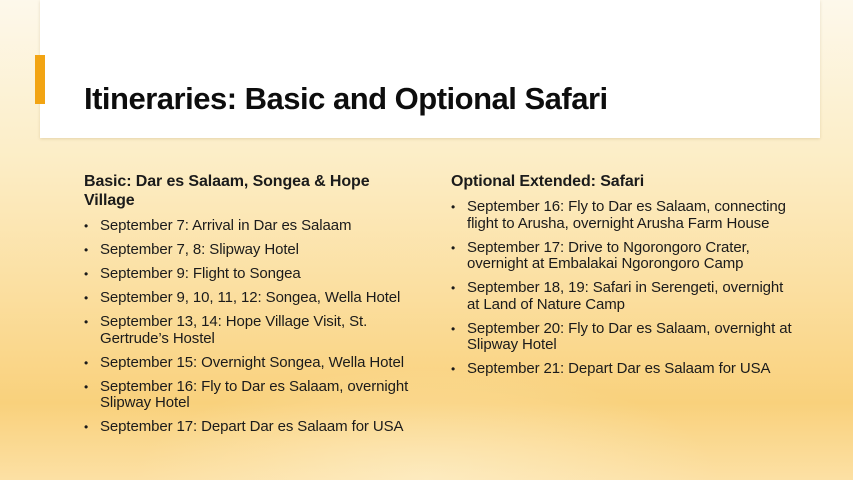 Image resolution: width=853 pixels, height=480 pixels. Describe the element at coordinates (548, 181) in the screenshot. I see `column-heading-optional: Optional Extended: Safari` at that location.